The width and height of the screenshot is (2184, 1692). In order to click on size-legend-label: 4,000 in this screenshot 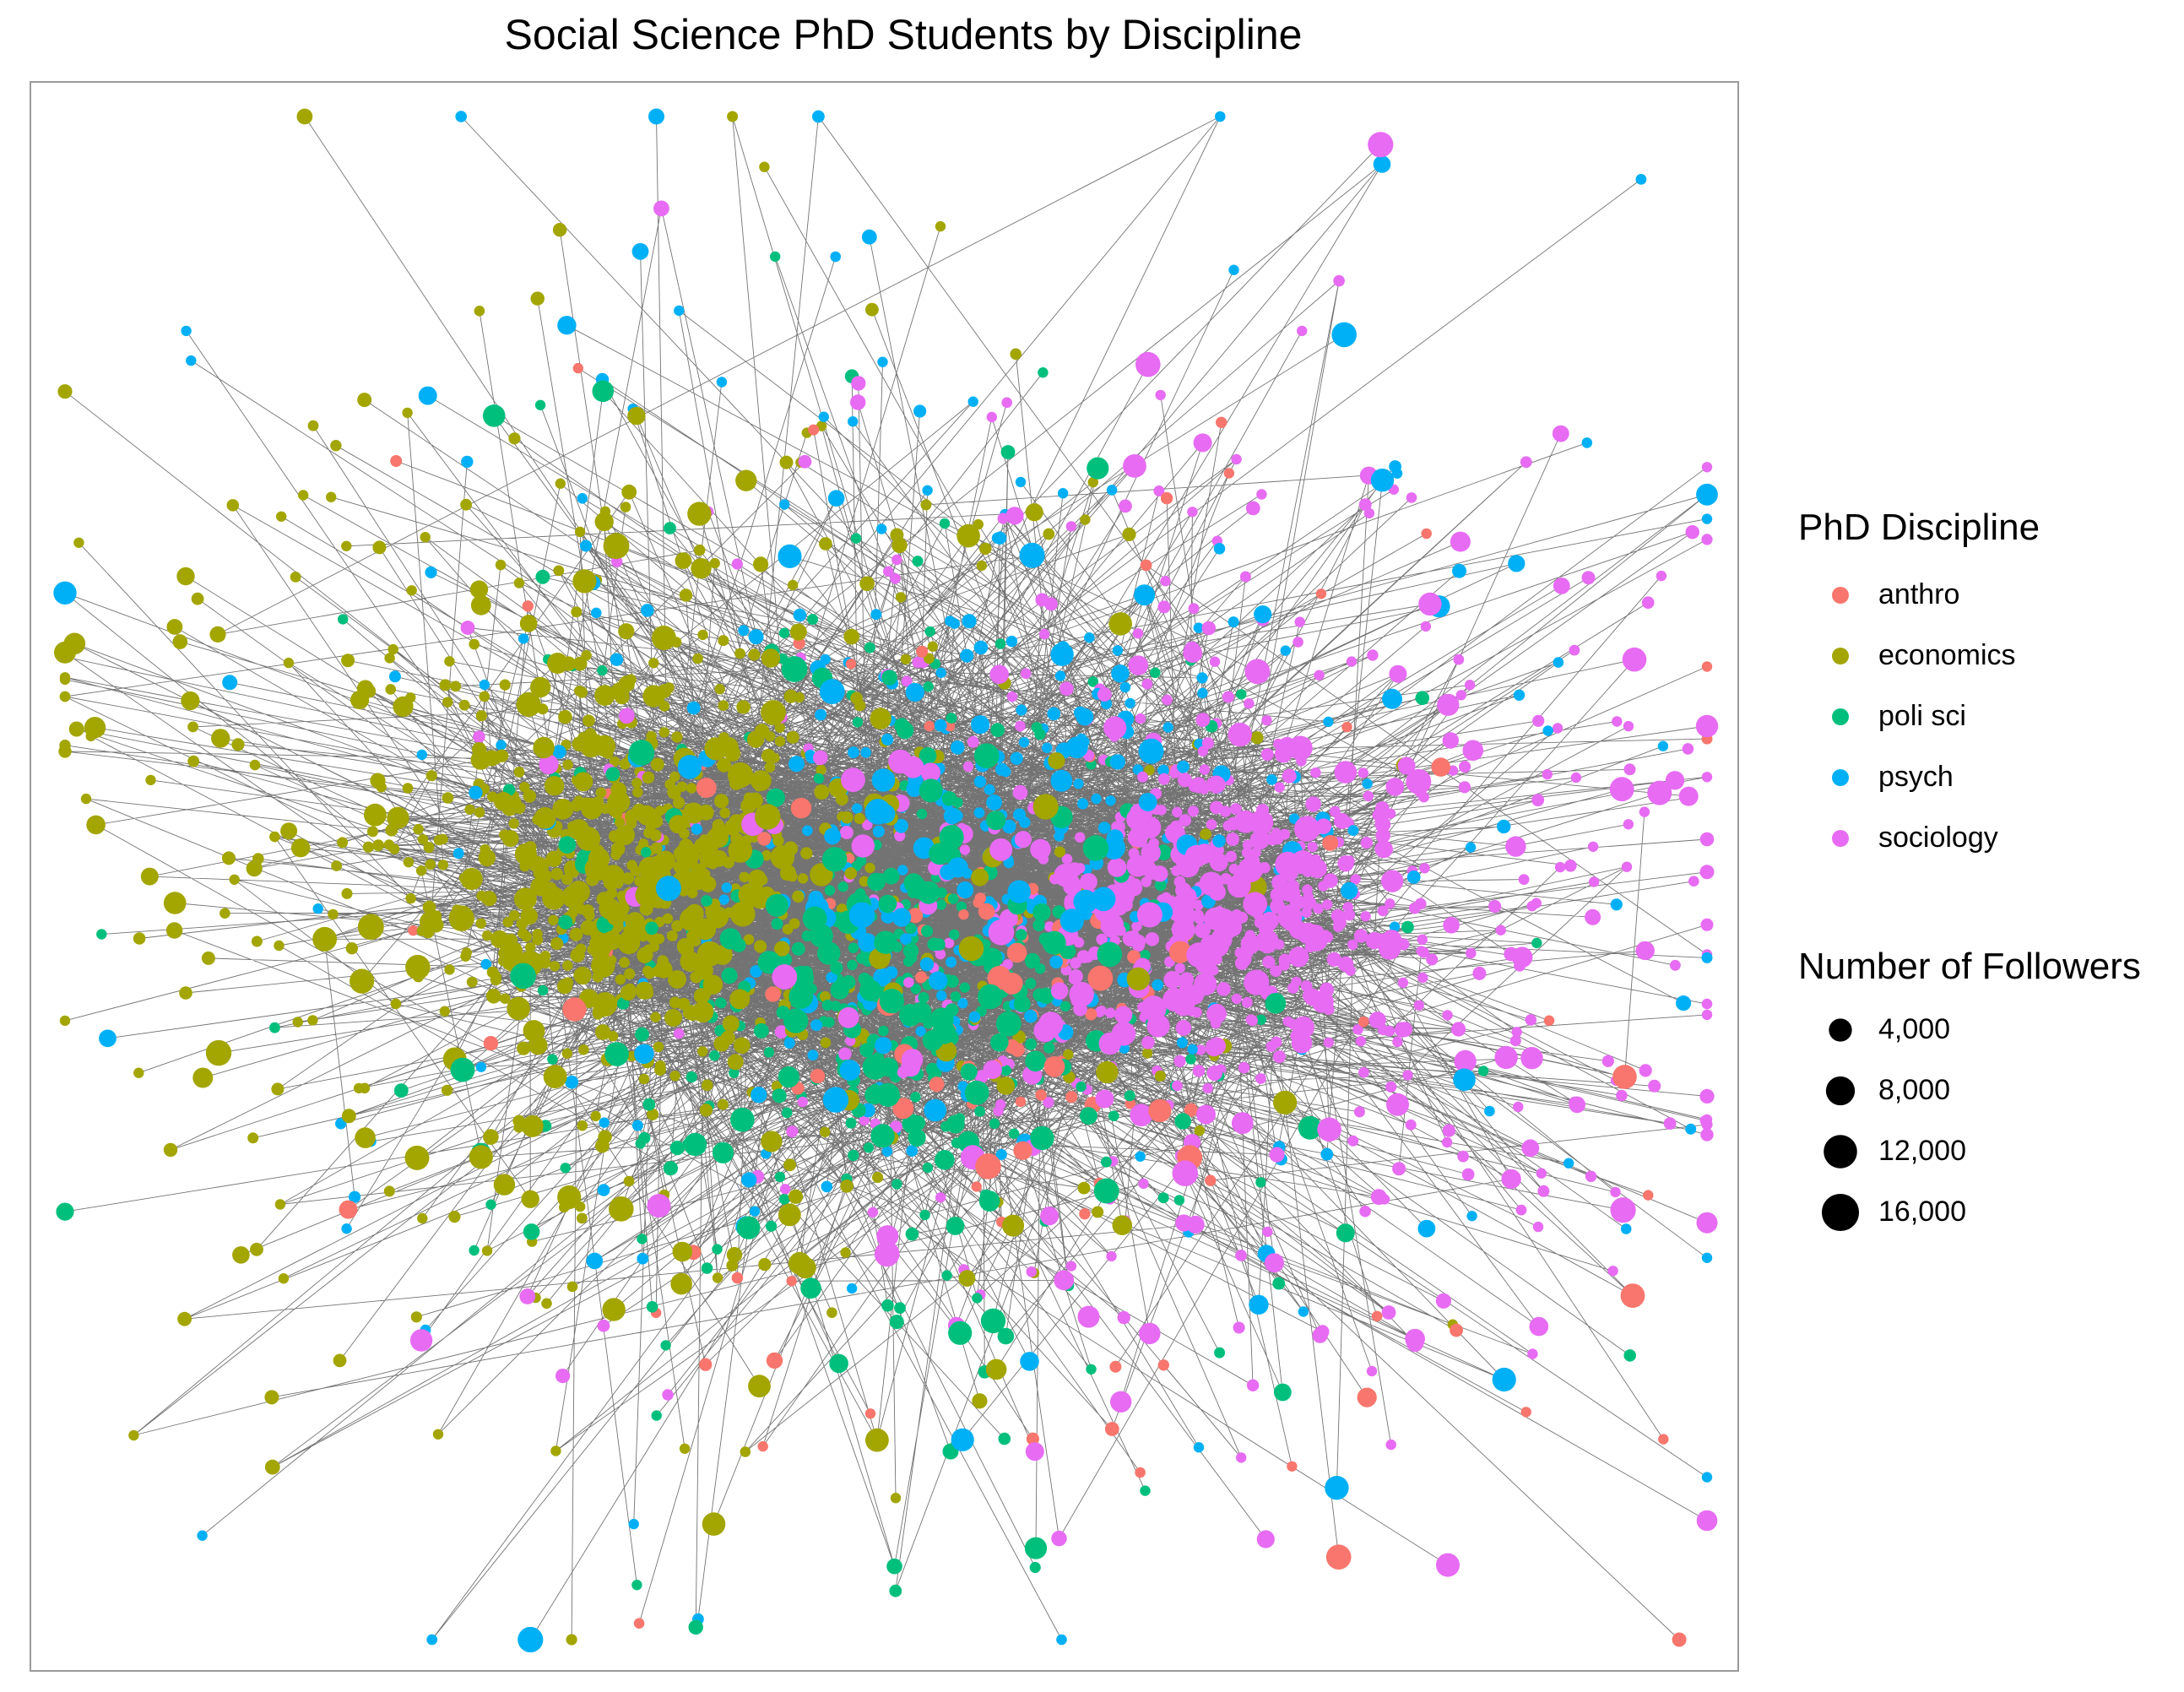, I will do `click(1914, 1029)`.